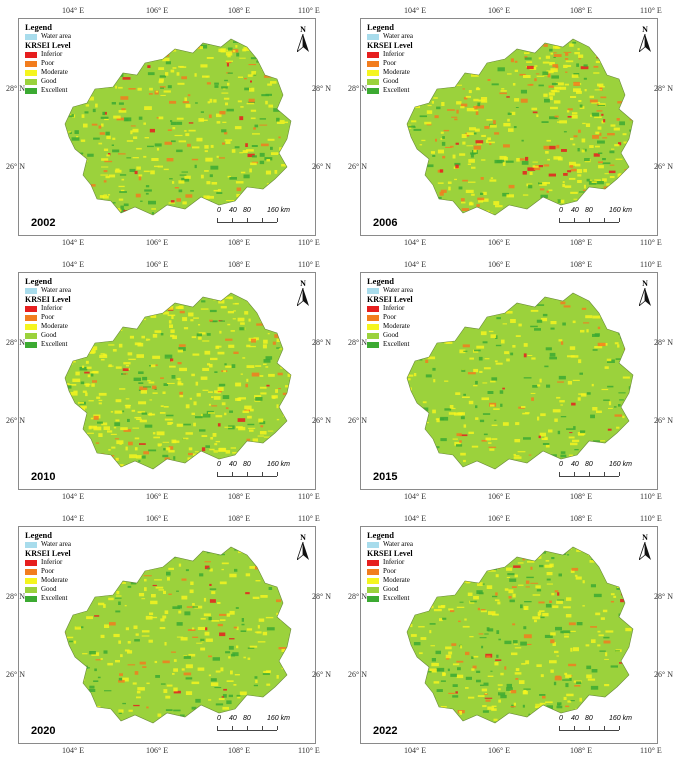  What do you see at coordinates (373, 90) in the screenshot?
I see `legend-swatch` at bounding box center [373, 90].